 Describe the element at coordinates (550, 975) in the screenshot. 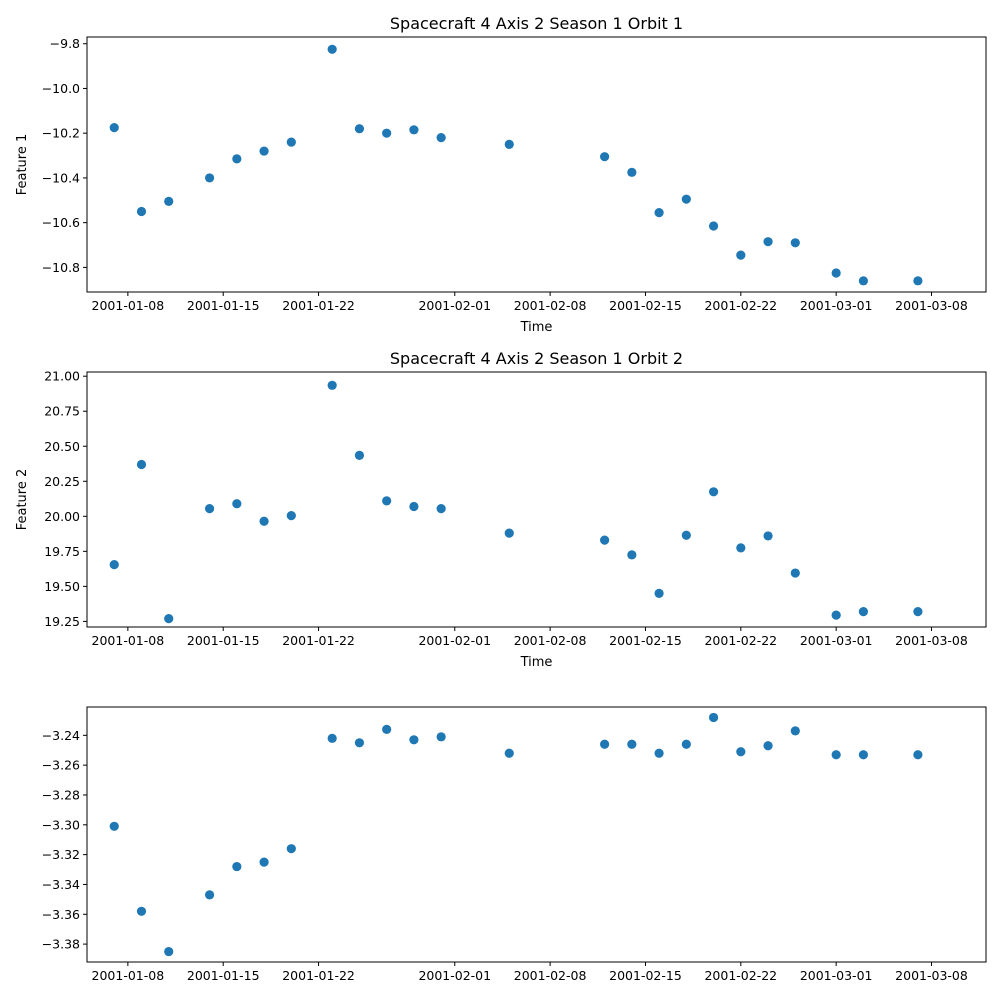

I see `x-tick-label: 2001-02-08` at that location.